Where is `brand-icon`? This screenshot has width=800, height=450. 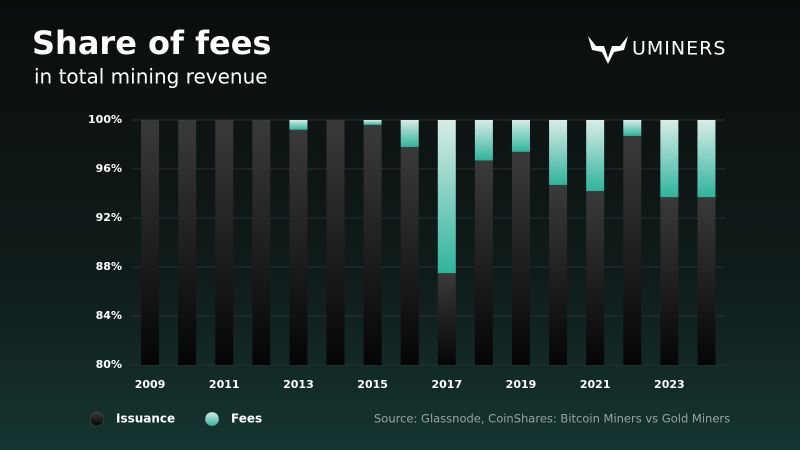
brand-icon is located at coordinates (608, 50).